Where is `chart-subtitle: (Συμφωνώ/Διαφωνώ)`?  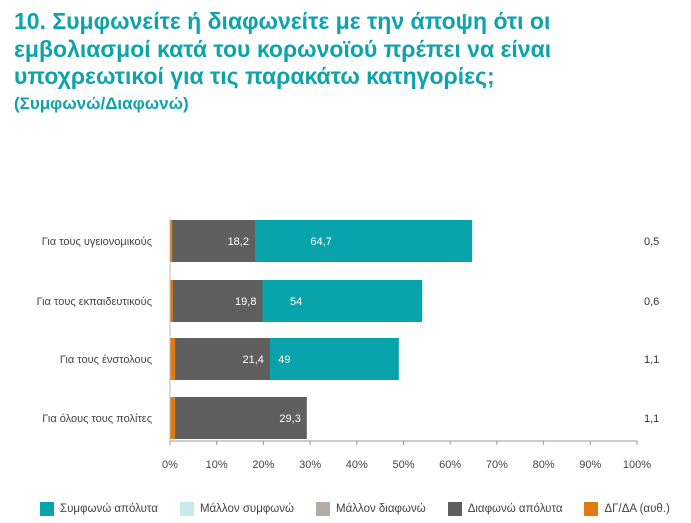 chart-subtitle: (Συμφωνώ/Διαφωνώ) is located at coordinates (101, 103).